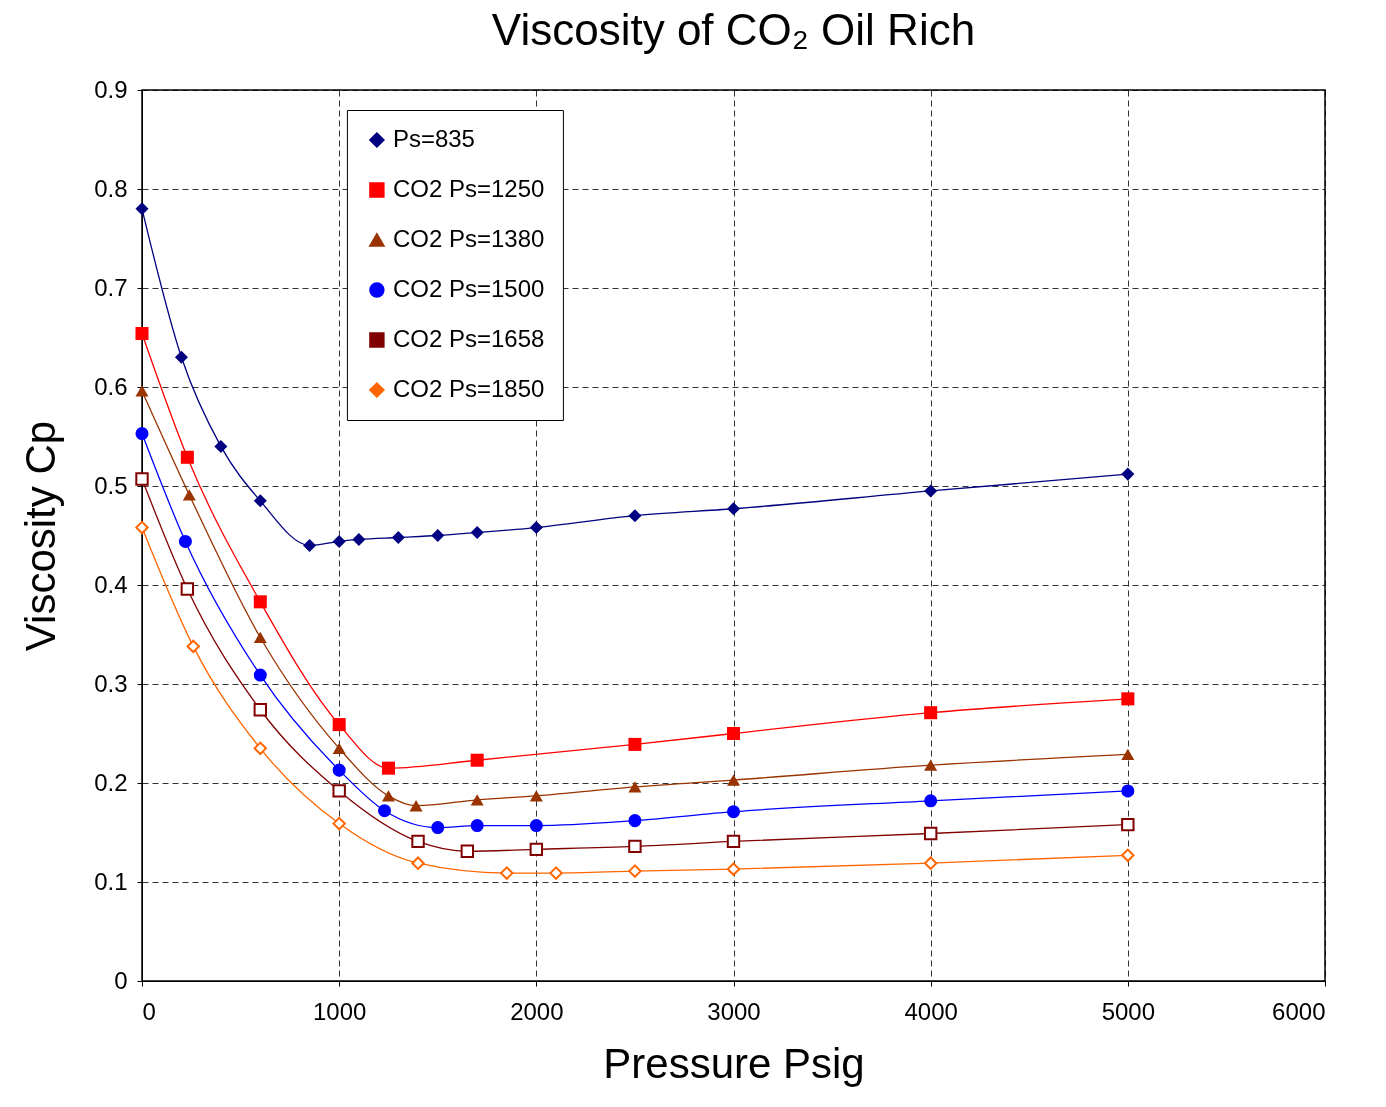  I want to click on legend-label: CO2 Ps=1658, so click(468, 338).